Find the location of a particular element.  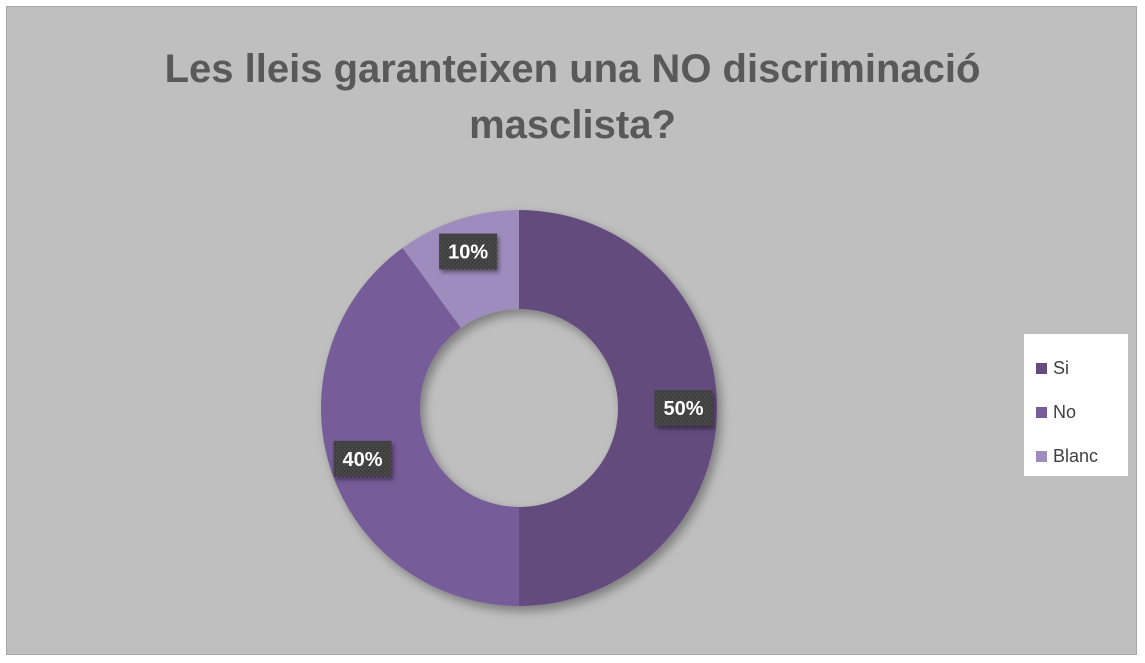

data-label-no: 40% is located at coordinates (362, 458).